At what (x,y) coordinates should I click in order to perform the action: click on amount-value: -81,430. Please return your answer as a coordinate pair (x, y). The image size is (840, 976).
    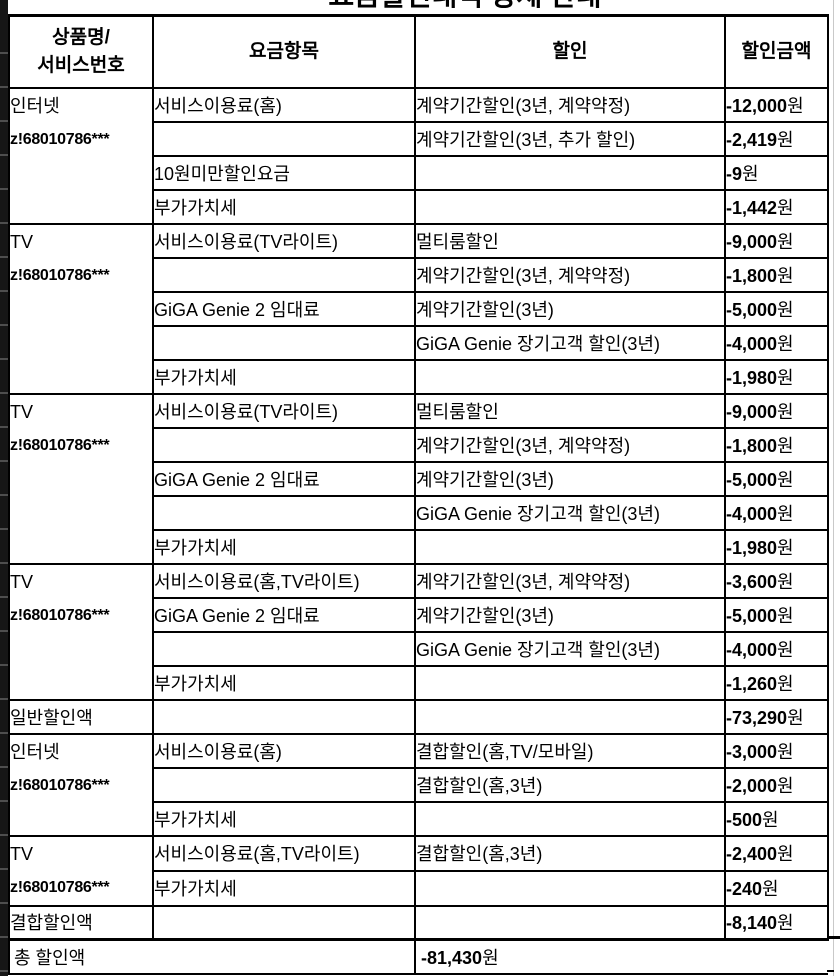
    Looking at the image, I should click on (452, 957).